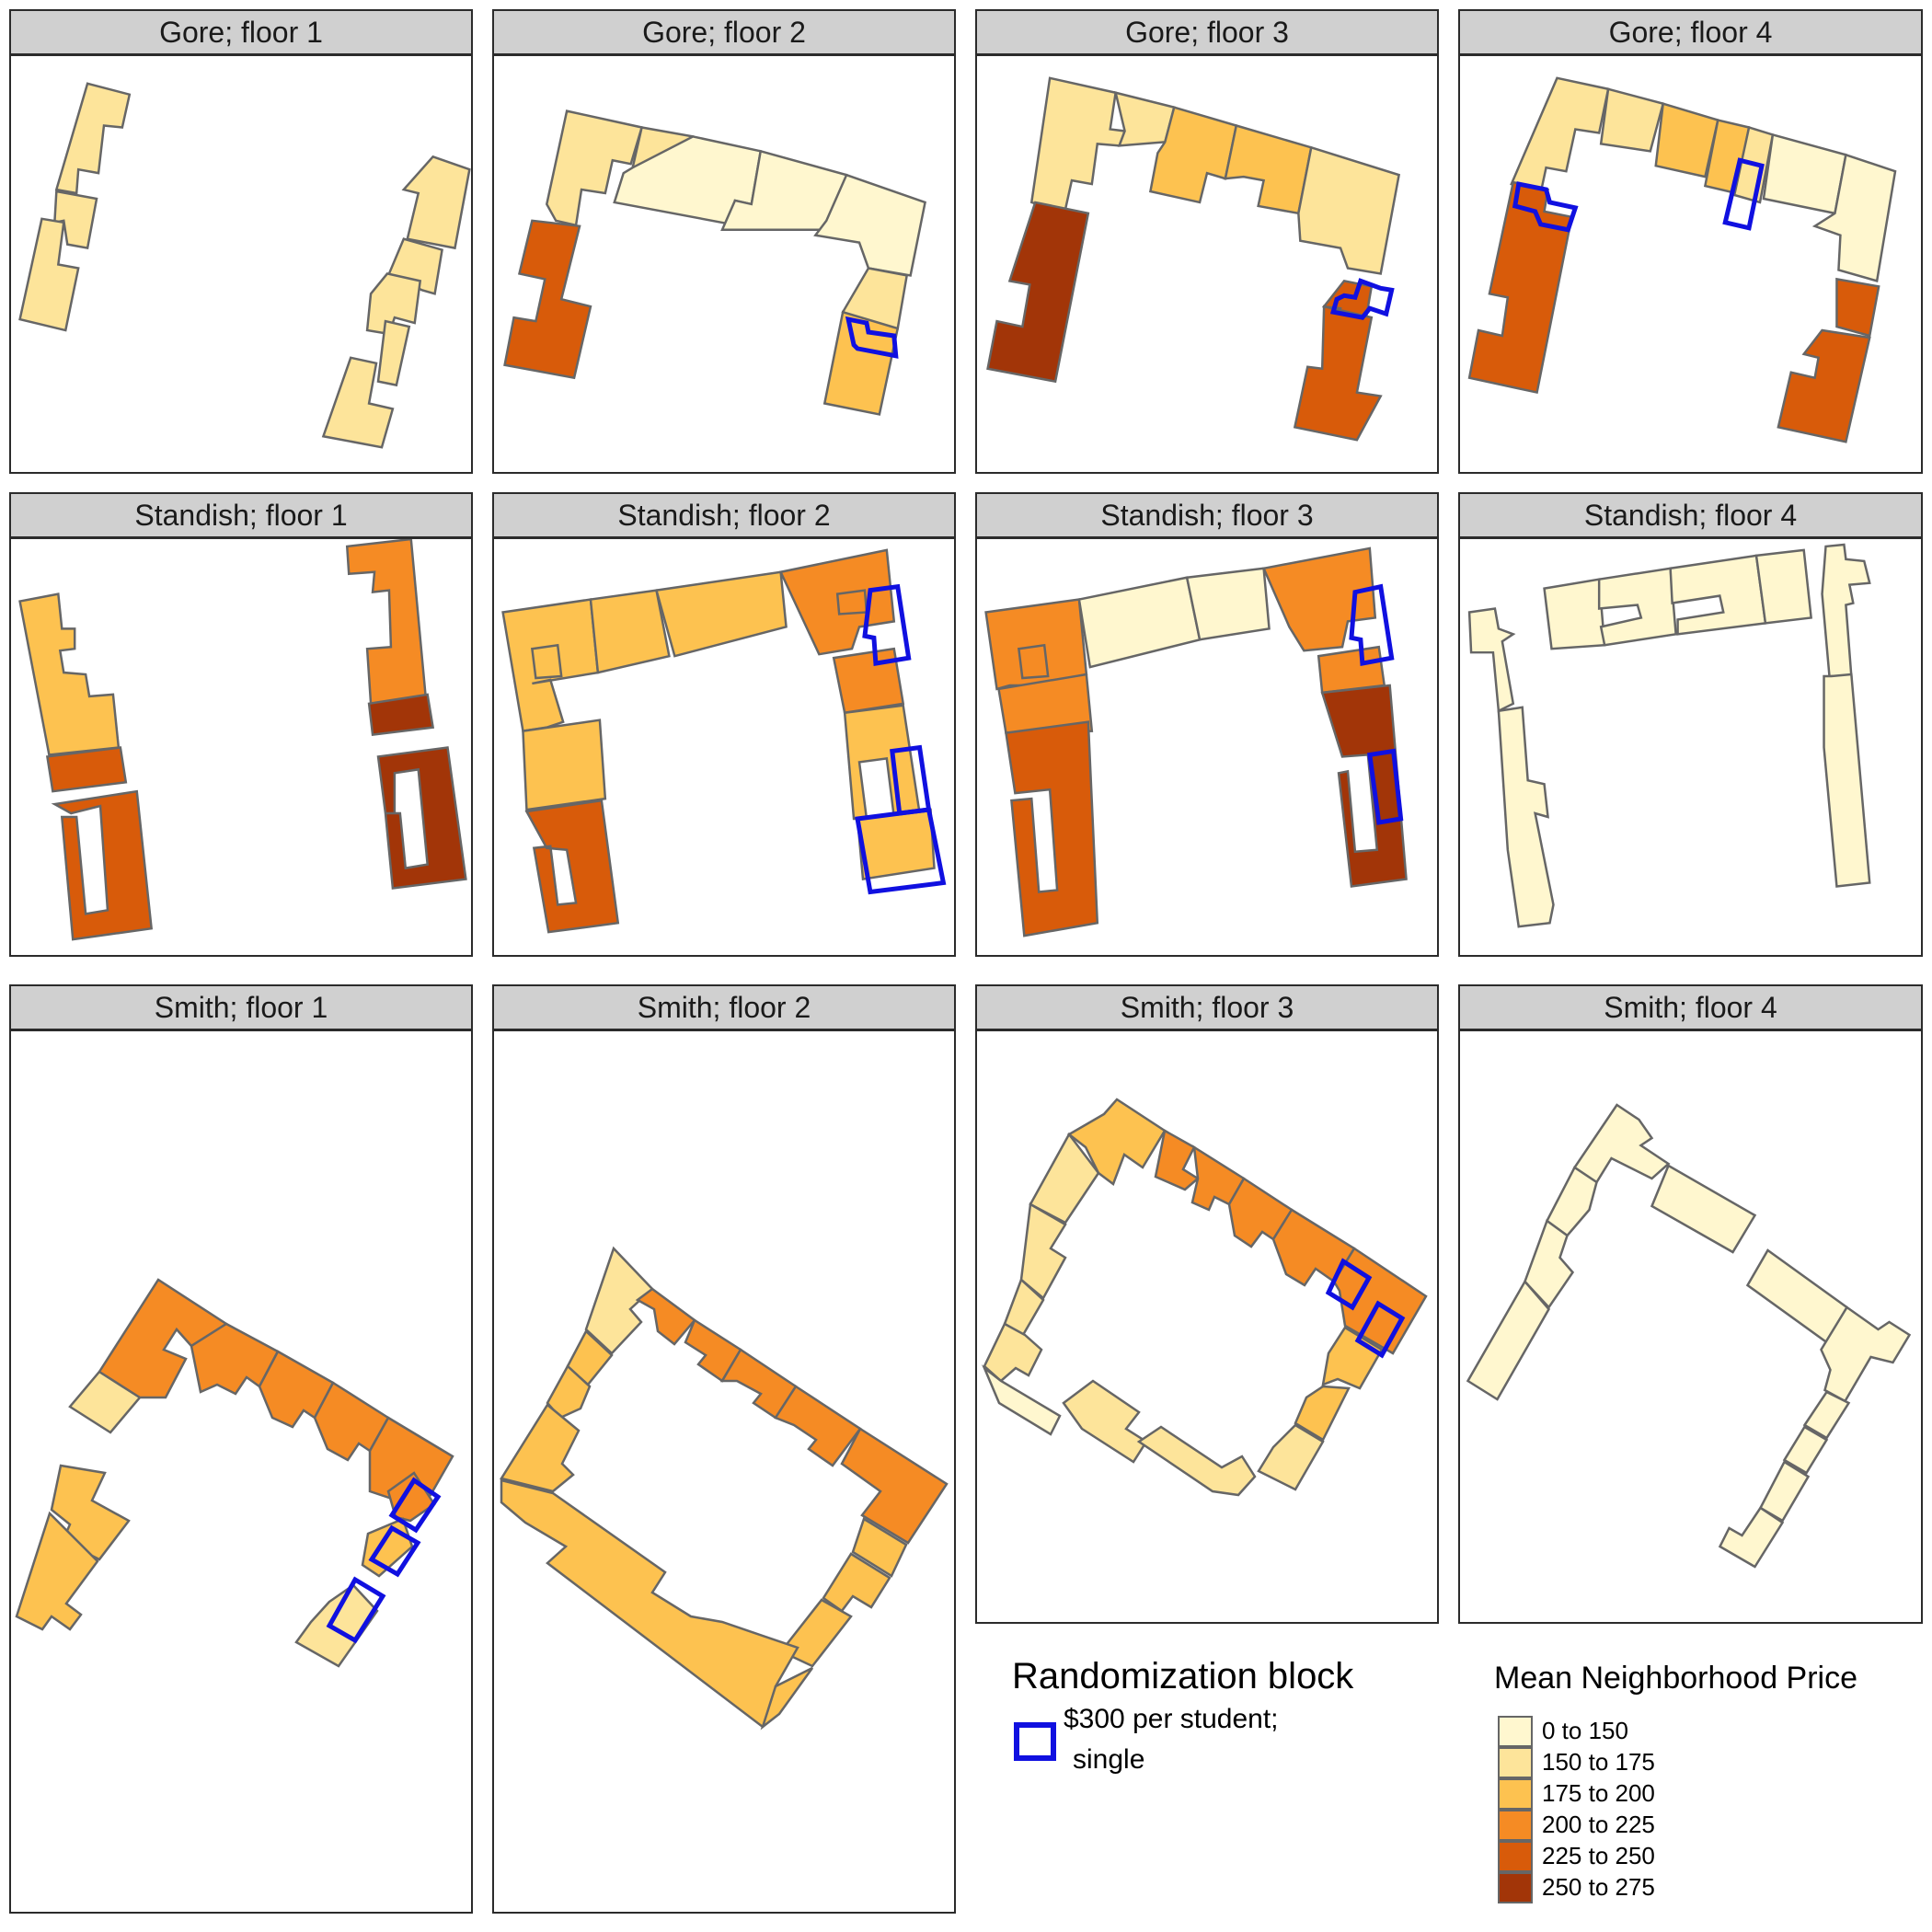 This screenshot has height=1932, width=1932. What do you see at coordinates (724, 32) in the screenshot?
I see `facet-title: Gore; floor 2` at bounding box center [724, 32].